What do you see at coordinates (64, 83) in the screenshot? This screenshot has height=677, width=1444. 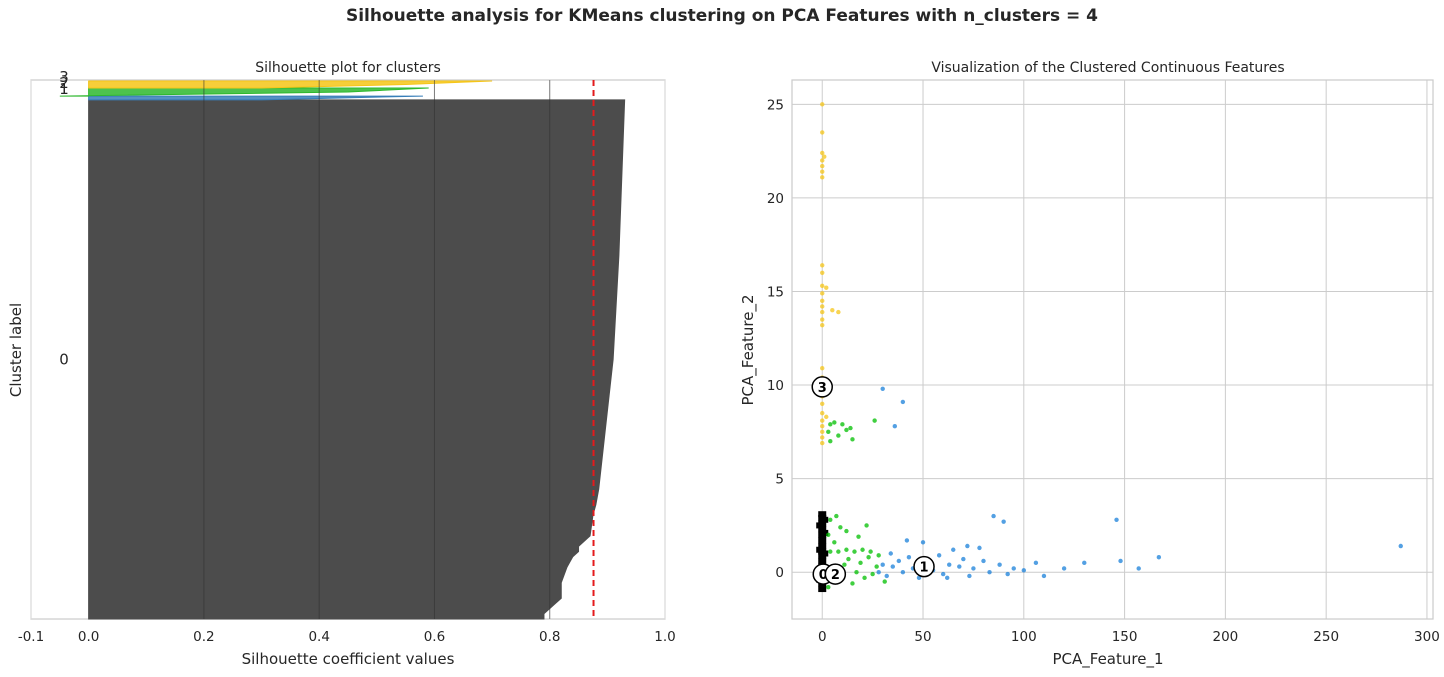 I see `cluster-label-2: 2` at bounding box center [64, 83].